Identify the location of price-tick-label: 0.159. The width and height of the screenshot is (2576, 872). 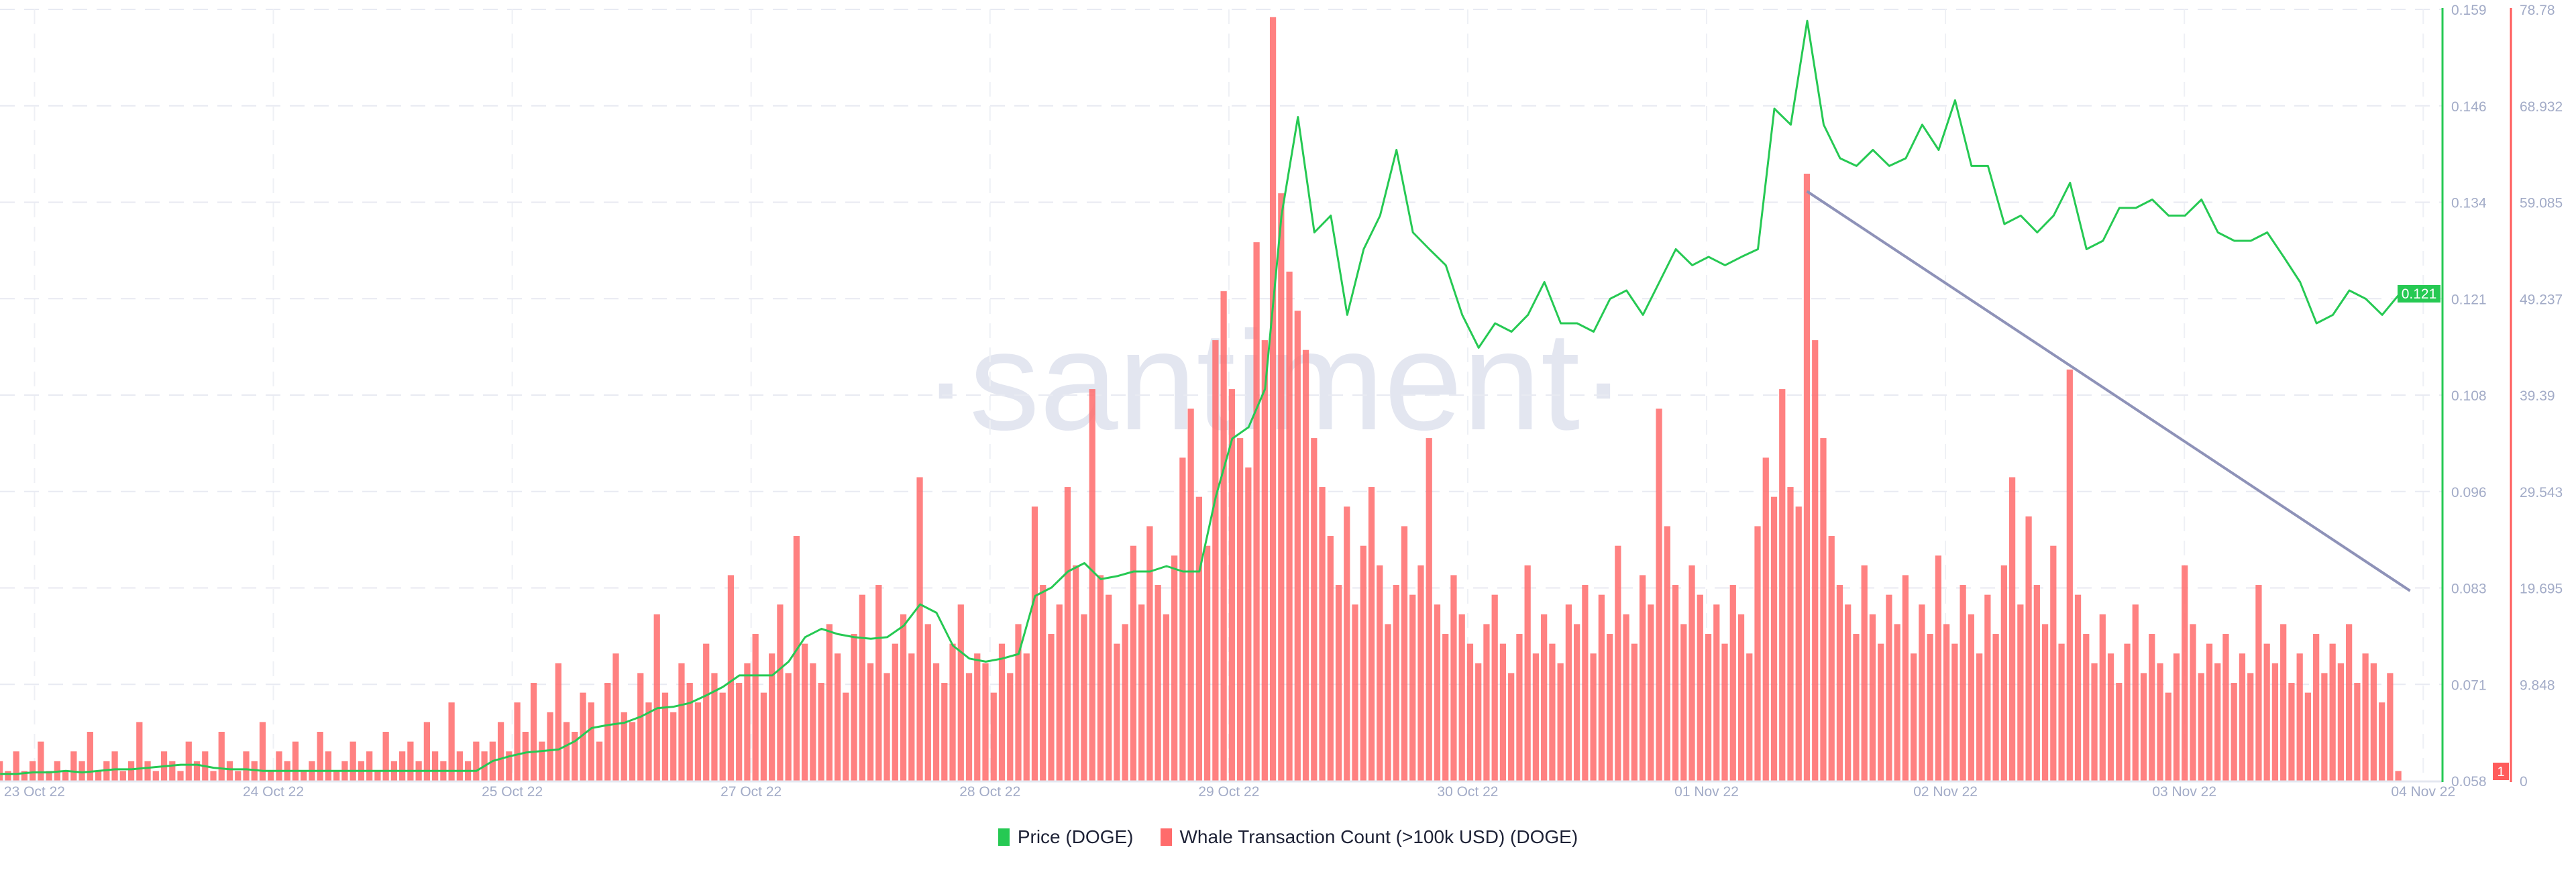
(2469, 10).